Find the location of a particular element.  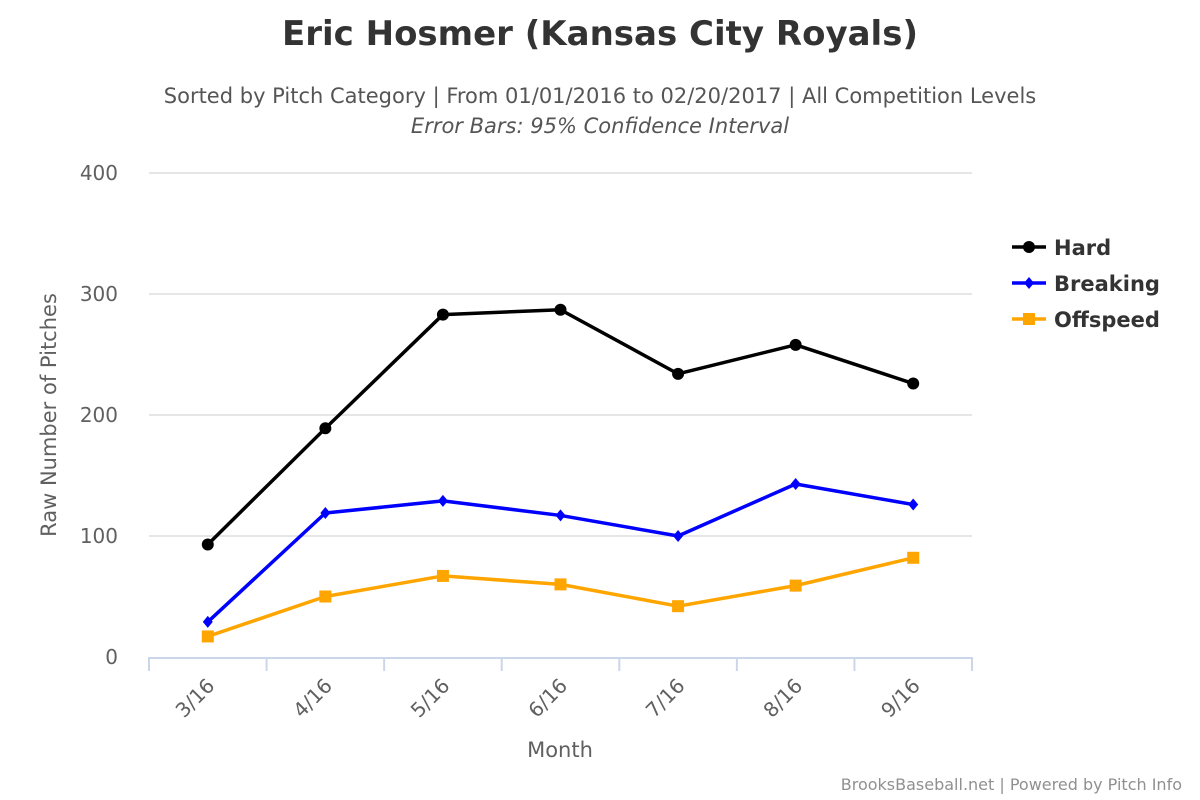

x-tick-label: 9/16 is located at coordinates (900, 698).